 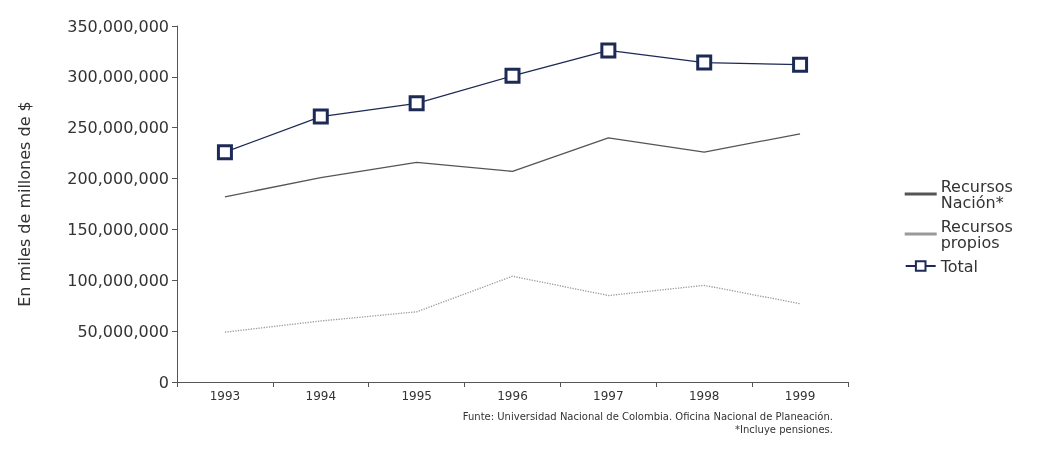 What do you see at coordinates (118, 280) in the screenshot?
I see `y-tick-label: 100,000,000` at bounding box center [118, 280].